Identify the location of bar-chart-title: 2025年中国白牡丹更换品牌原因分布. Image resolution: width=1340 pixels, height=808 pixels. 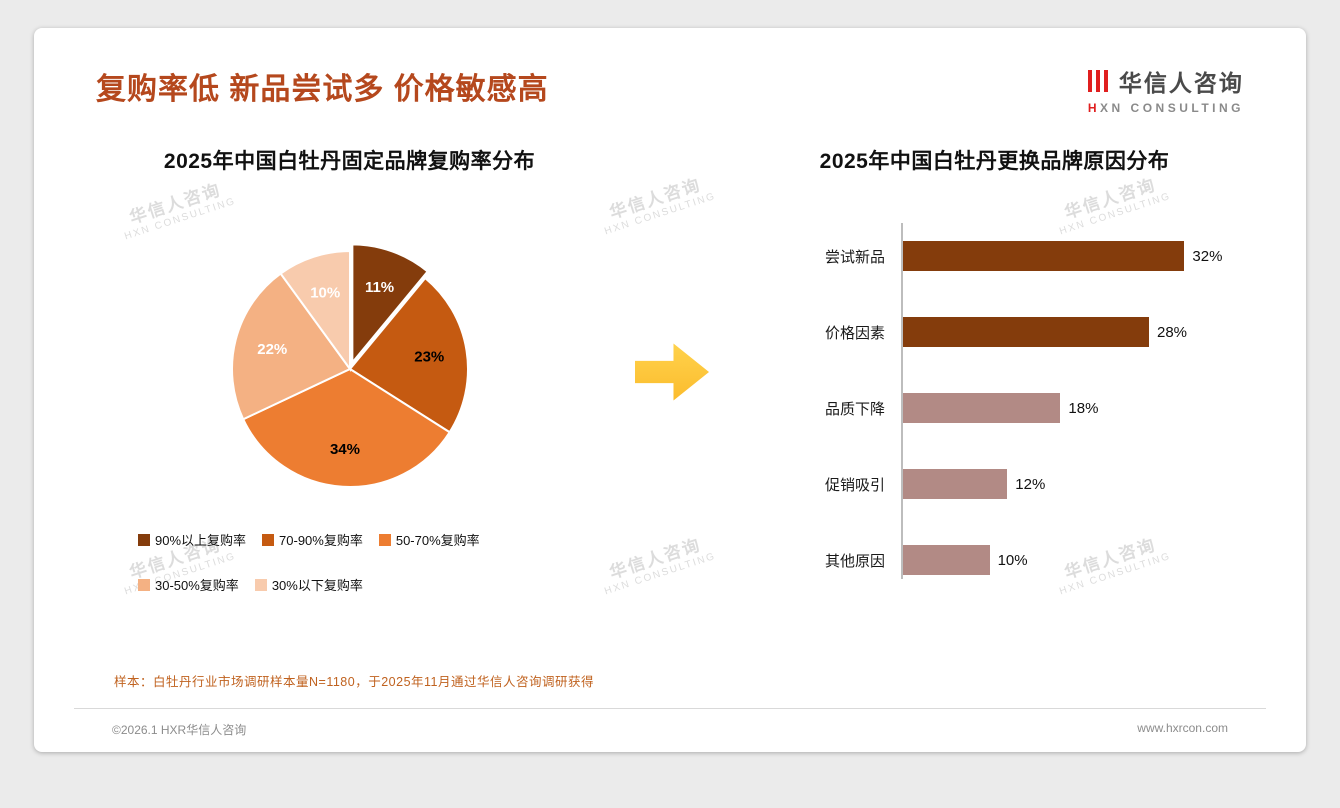
(994, 161).